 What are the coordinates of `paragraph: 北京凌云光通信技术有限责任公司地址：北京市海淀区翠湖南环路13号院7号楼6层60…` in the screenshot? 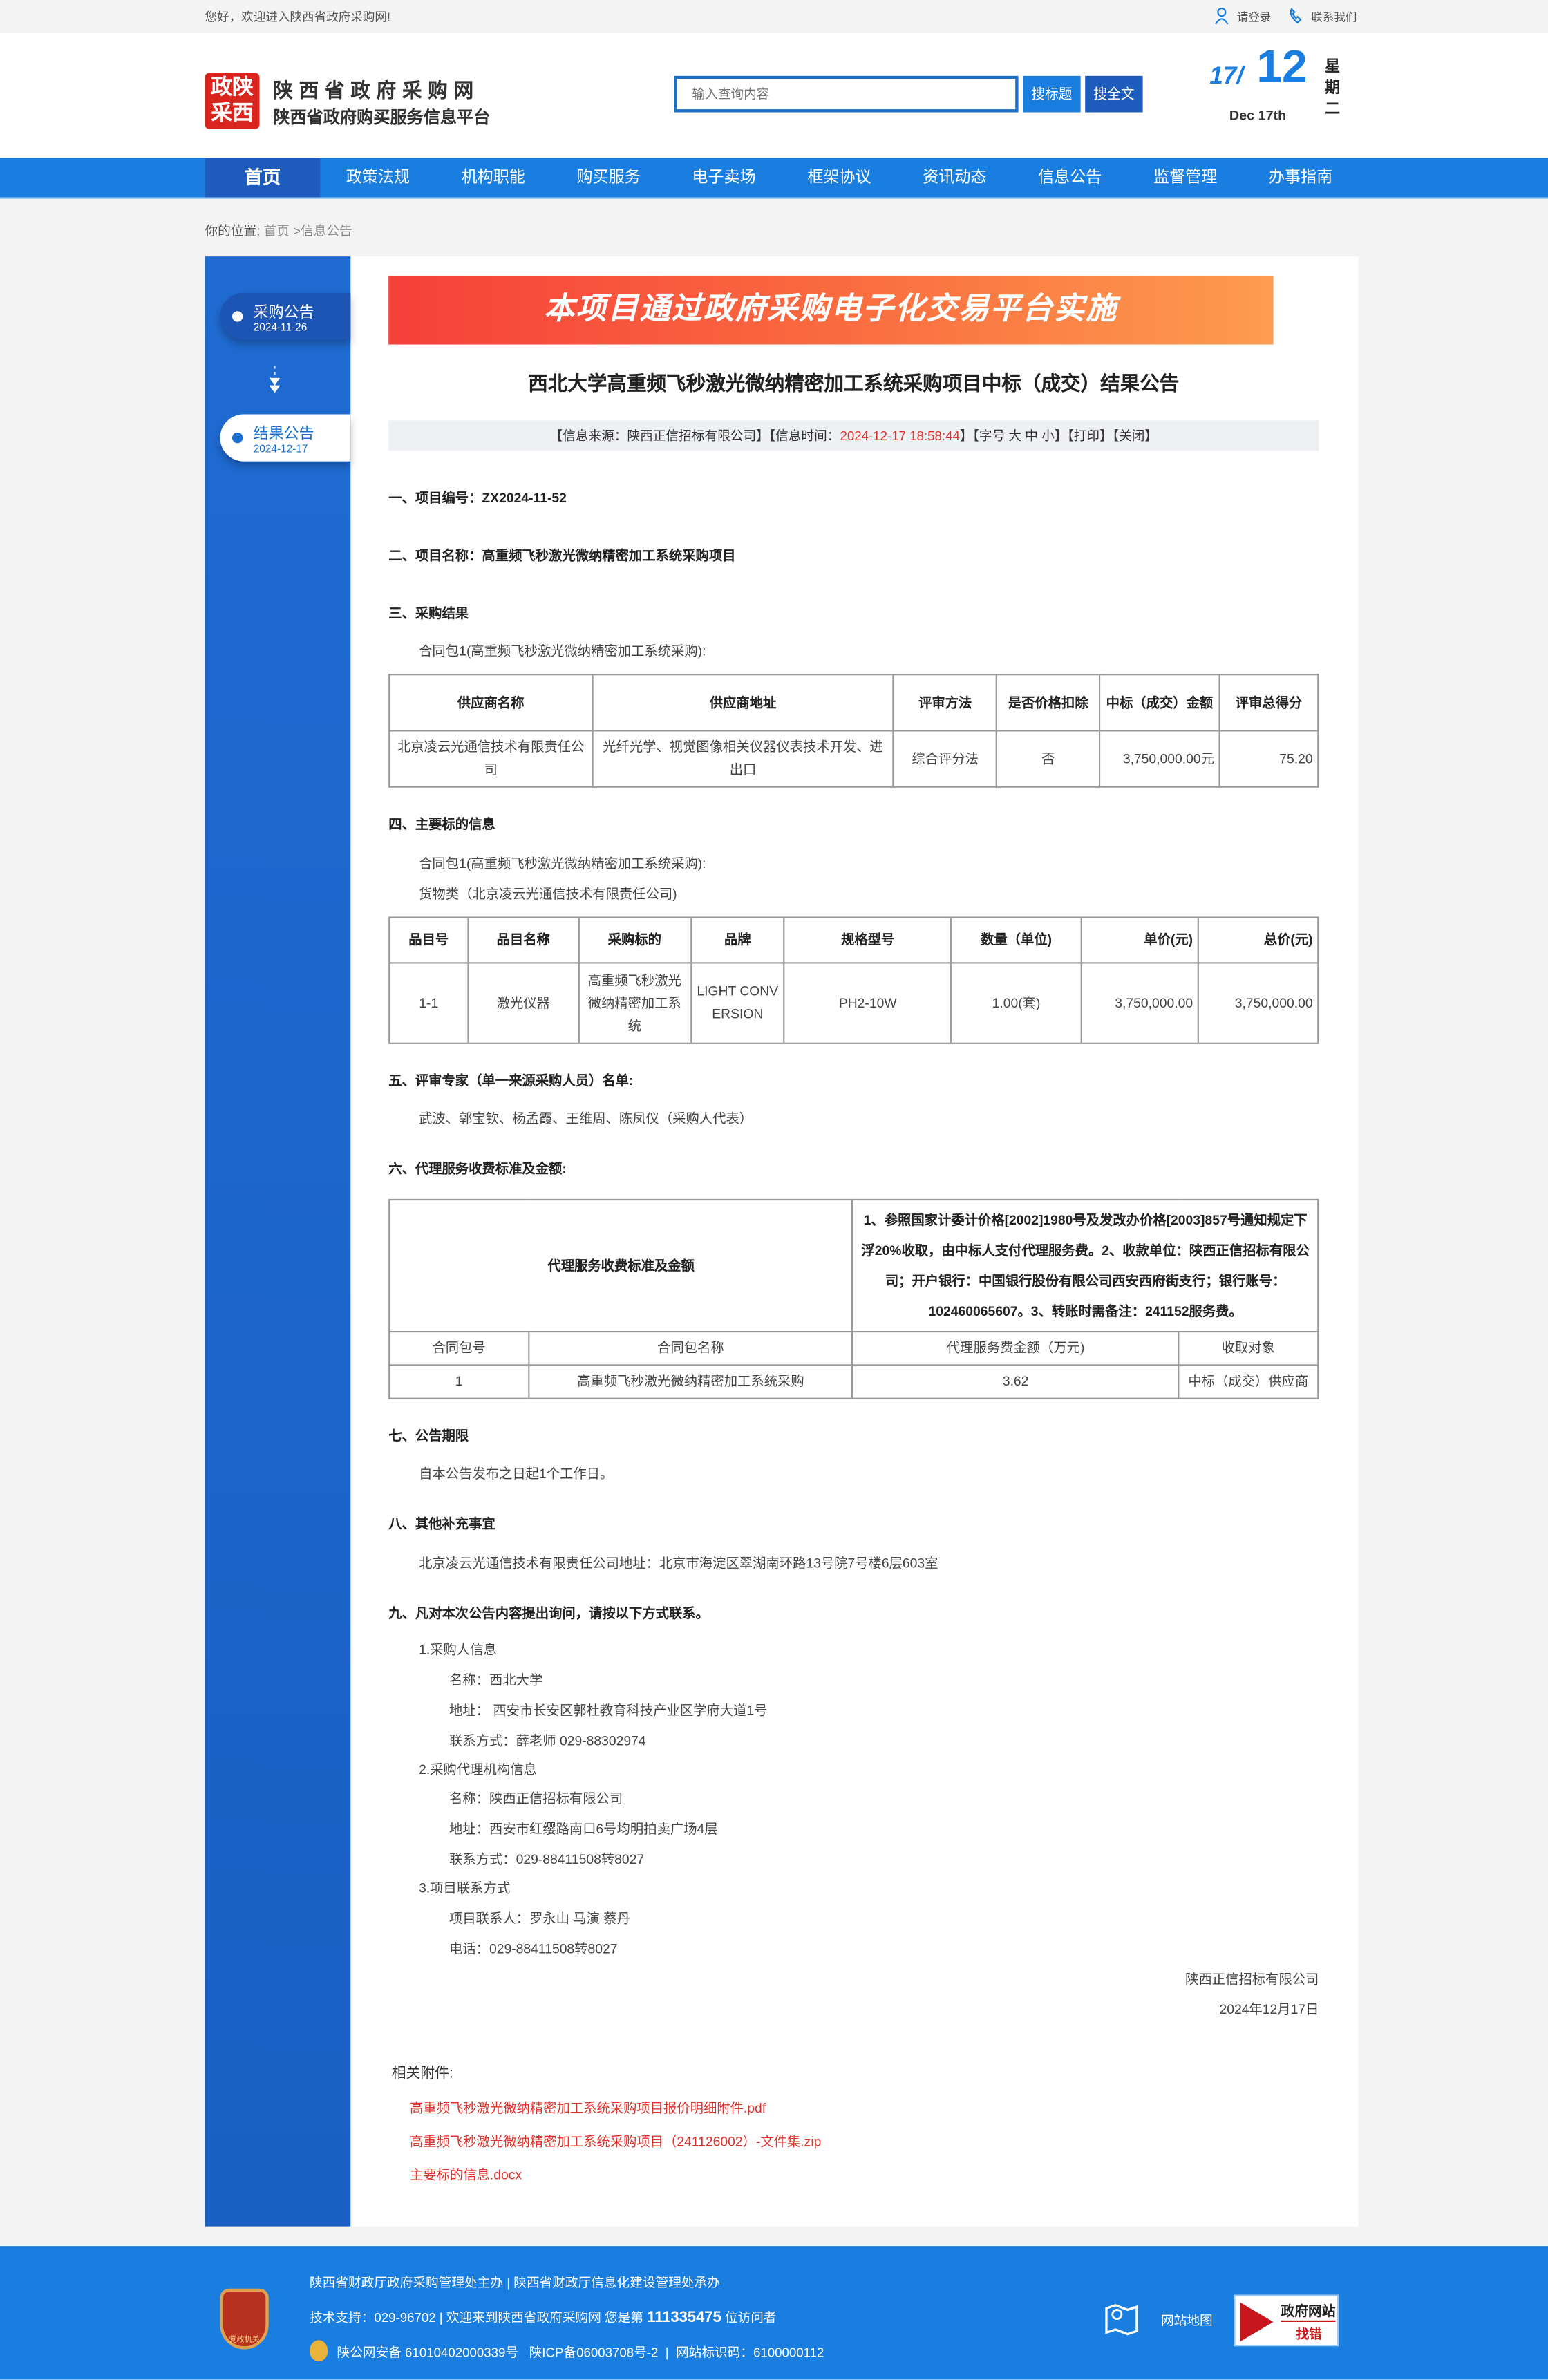 It's located at (678, 1563).